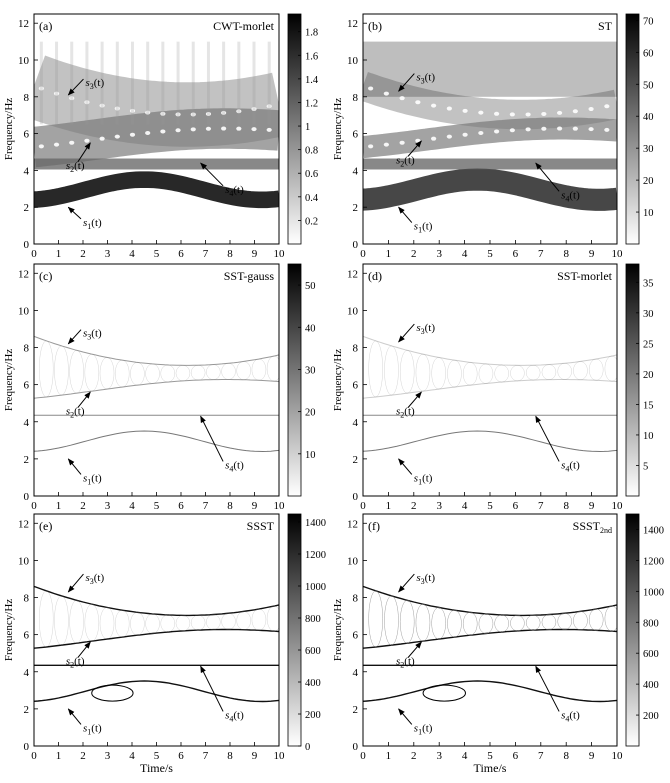  Describe the element at coordinates (294, 129) in the screenshot. I see `colorbar-gradient` at that location.